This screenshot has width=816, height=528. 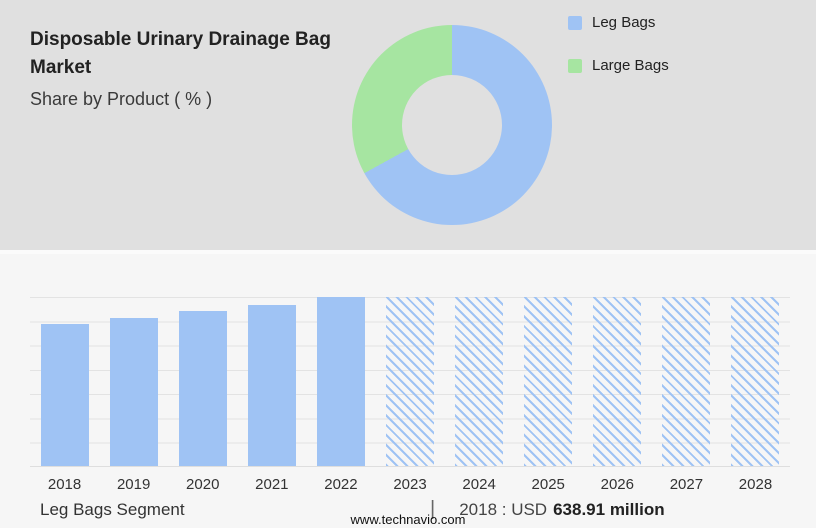 What do you see at coordinates (548, 484) in the screenshot?
I see `x-axis-label-2025: 2025` at bounding box center [548, 484].